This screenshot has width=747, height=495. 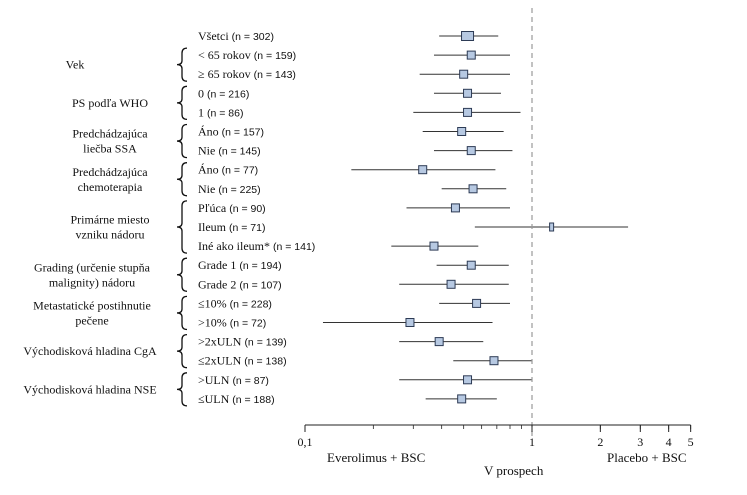 What do you see at coordinates (110, 149) in the screenshot?
I see `subgroup-label-line: liečba SSA` at bounding box center [110, 149].